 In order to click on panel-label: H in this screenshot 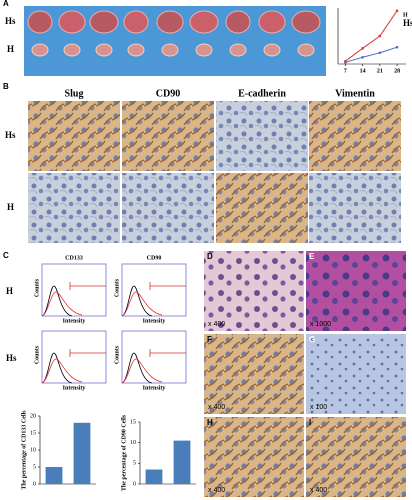, I will do `click(210, 422)`.